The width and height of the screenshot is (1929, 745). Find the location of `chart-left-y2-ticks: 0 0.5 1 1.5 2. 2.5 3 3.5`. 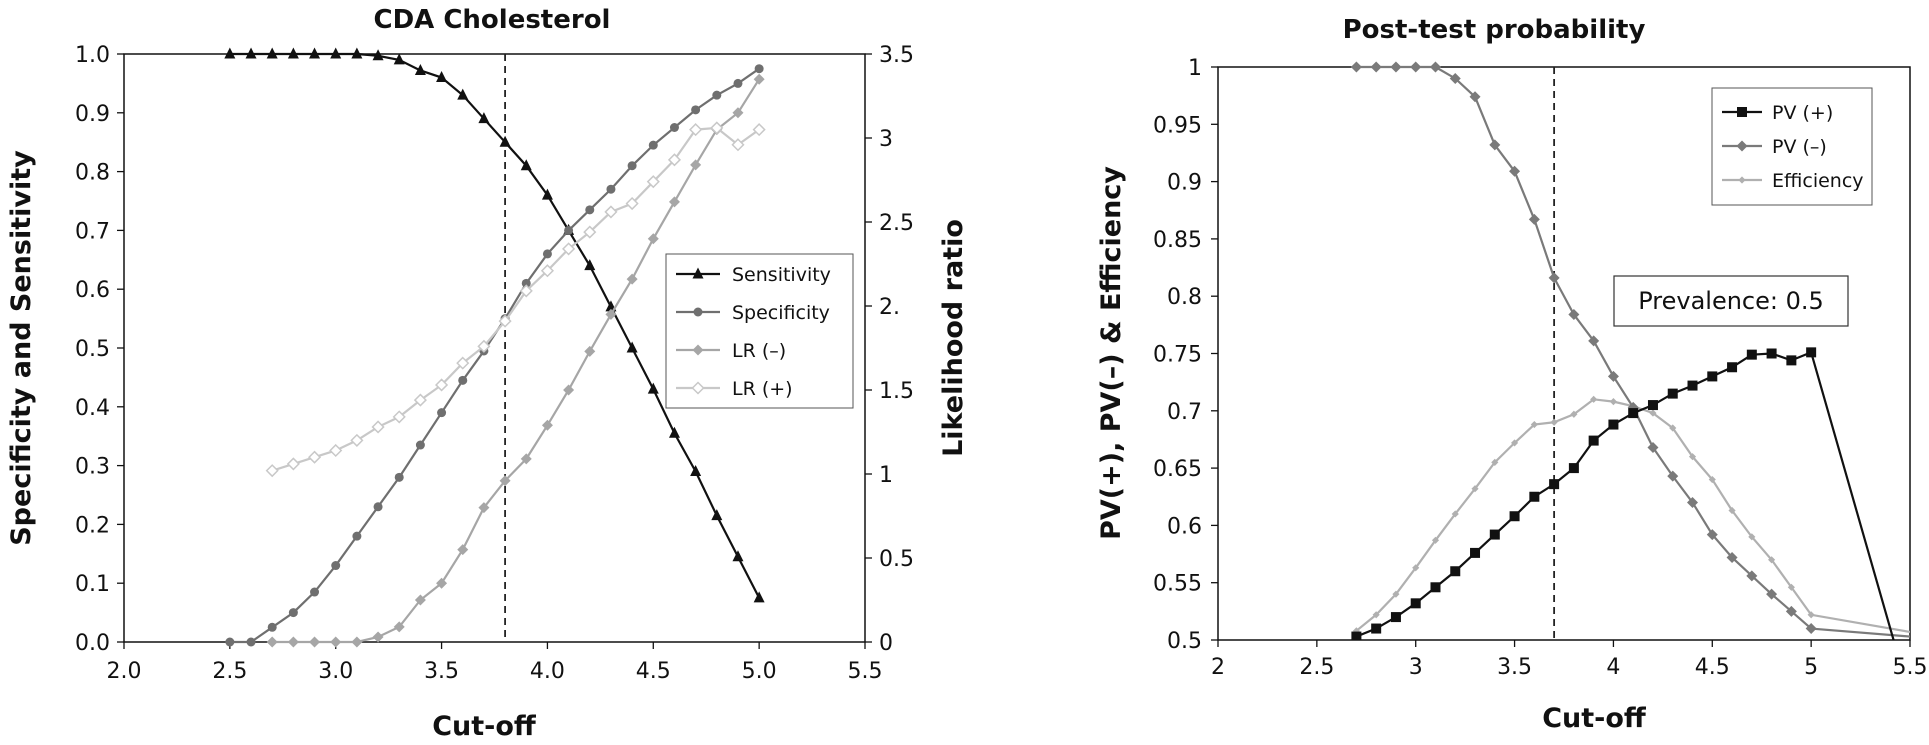

chart-left-y2-ticks: 0 0.5 1 1.5 2. 2.5 3 3.5 is located at coordinates (889, 349).